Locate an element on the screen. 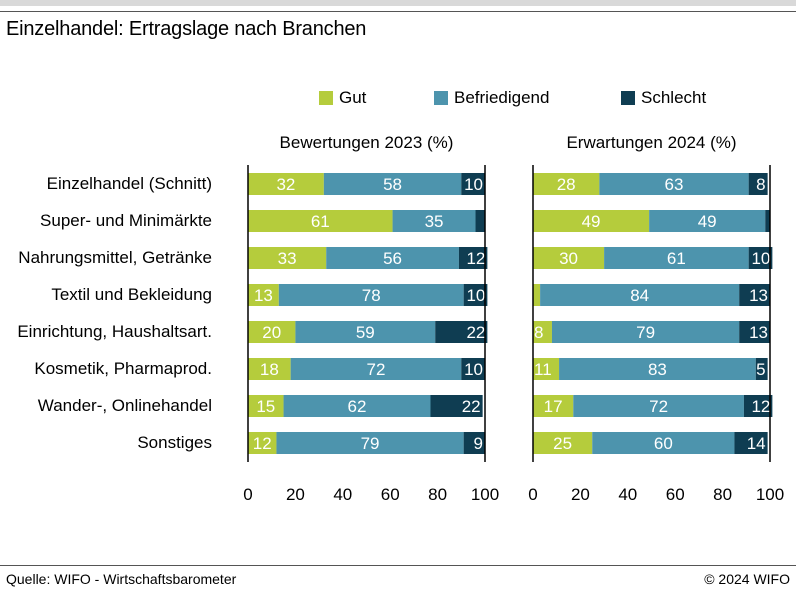 This screenshot has height=591, width=796. data-label: 30 is located at coordinates (568, 258).